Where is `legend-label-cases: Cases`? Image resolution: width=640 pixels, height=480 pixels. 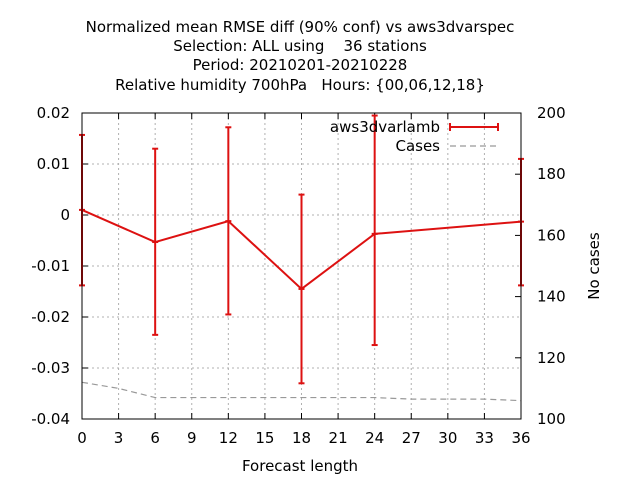 legend-label-cases: Cases is located at coordinates (417, 146).